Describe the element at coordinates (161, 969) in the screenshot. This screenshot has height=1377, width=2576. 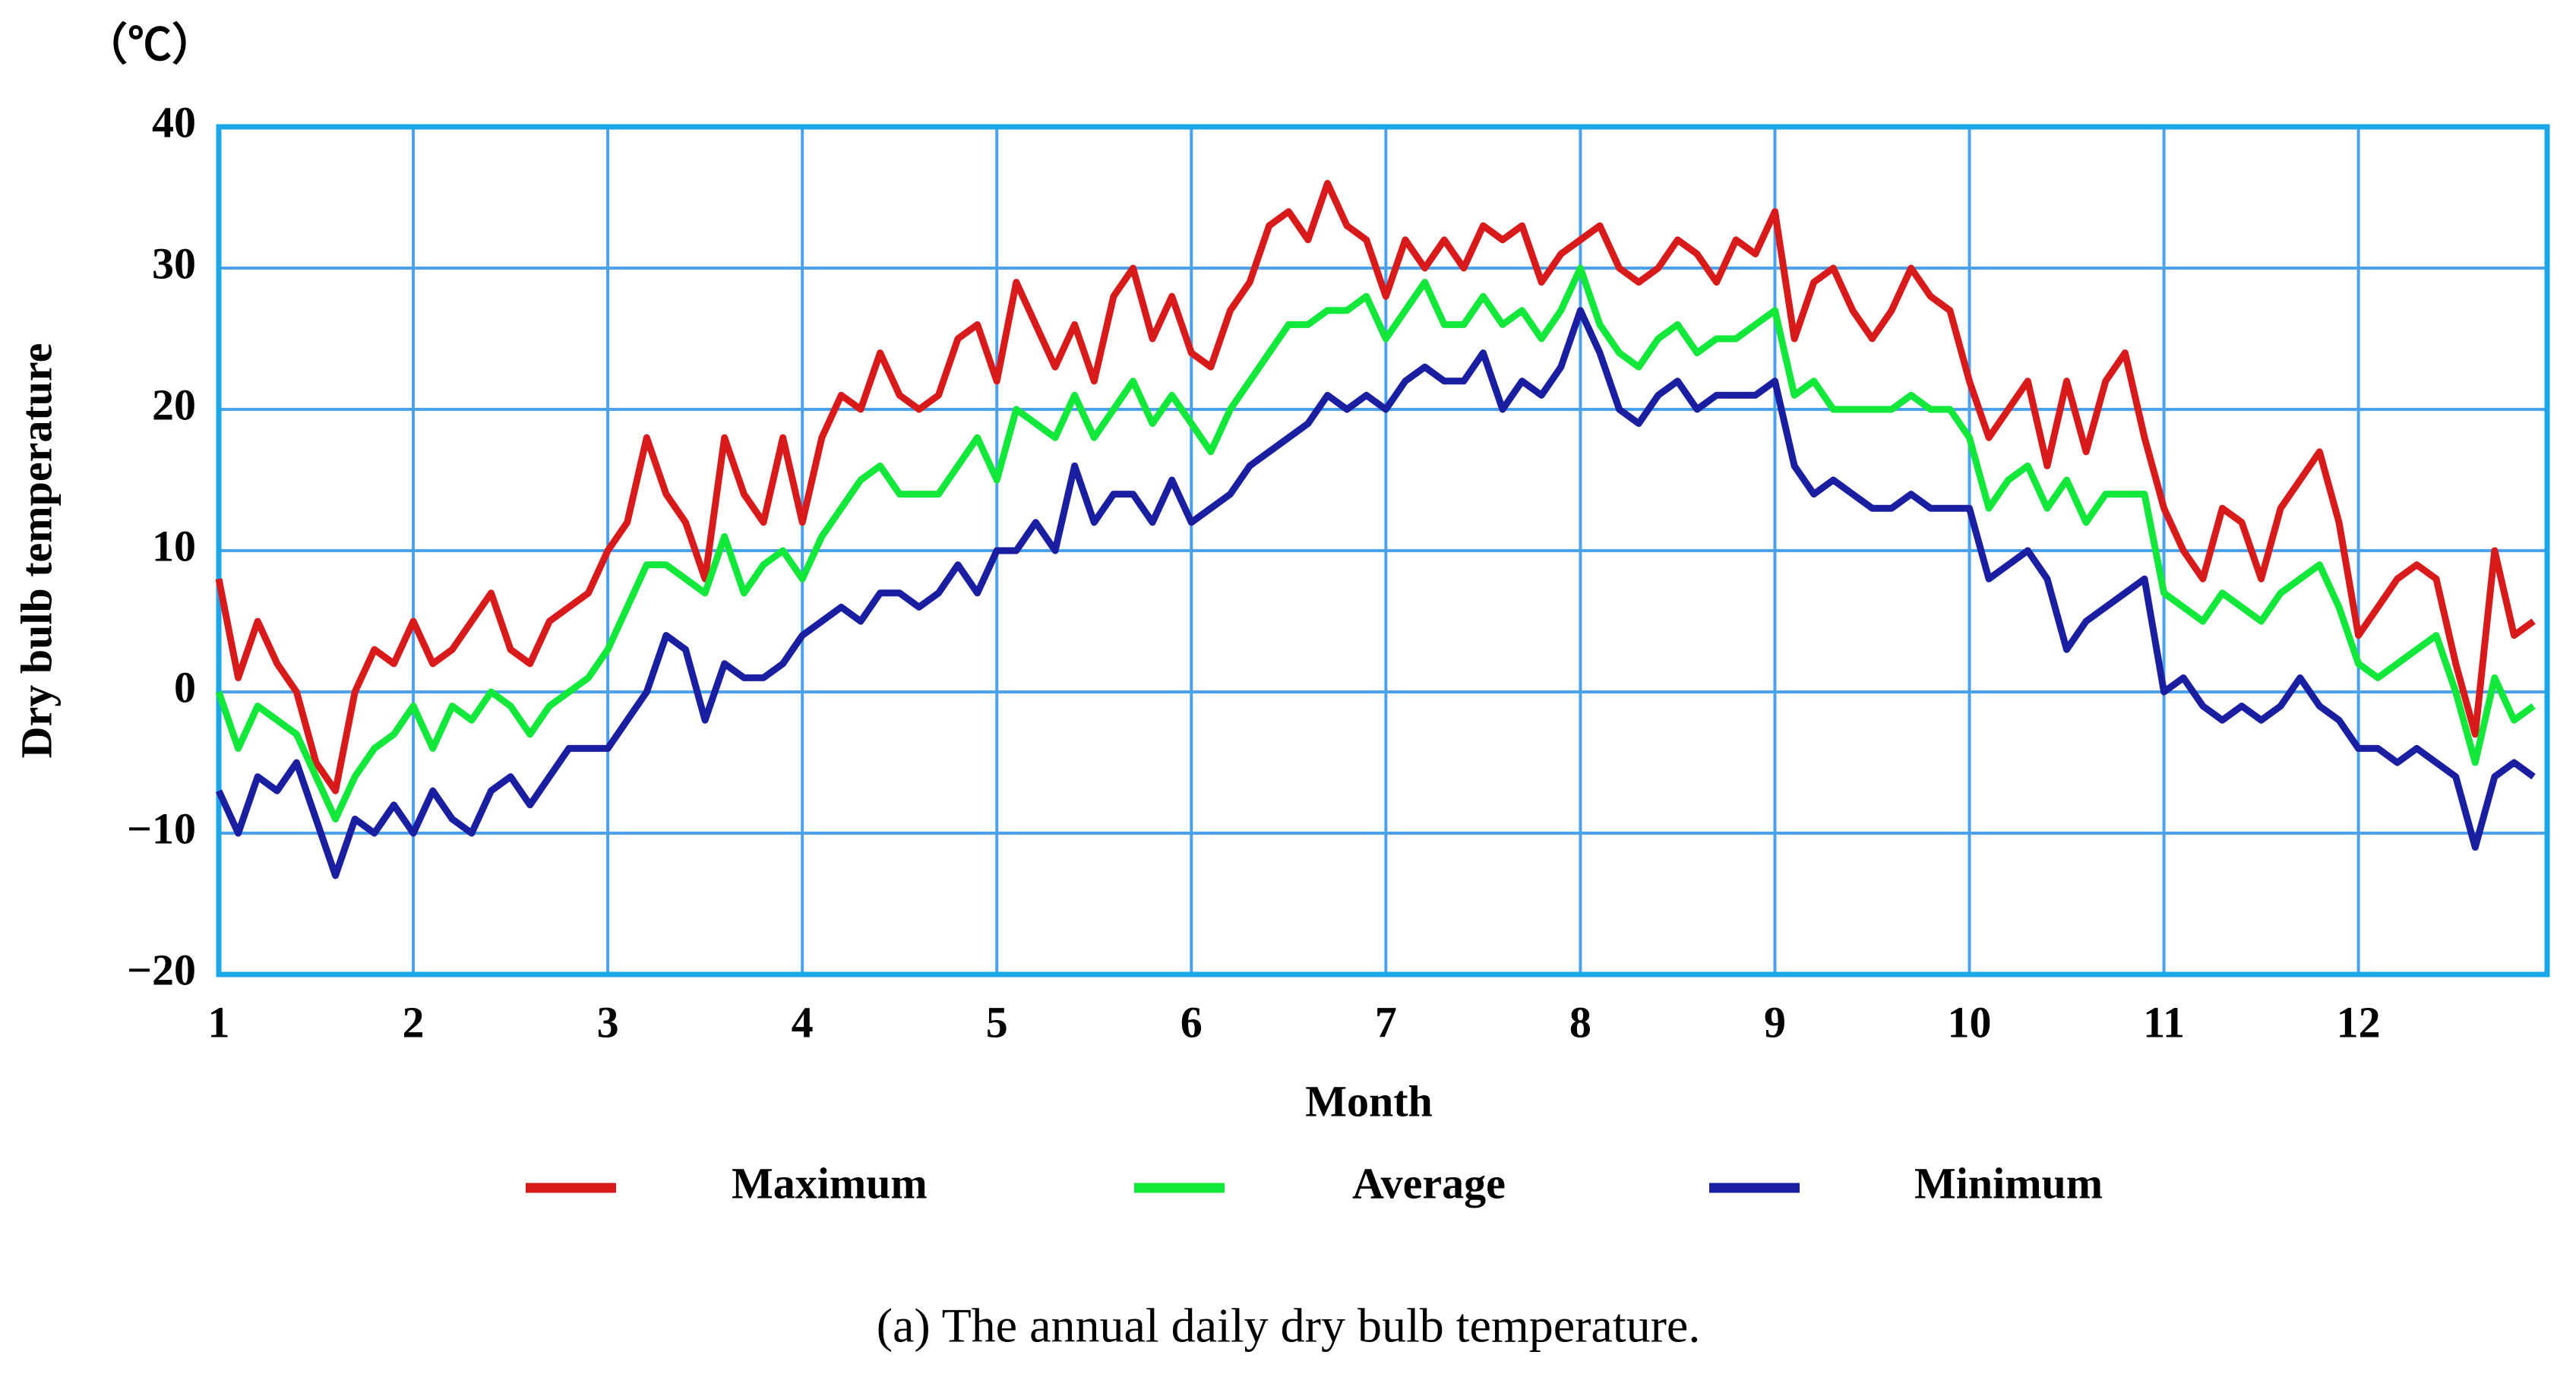
I see `y-tick-label: −20` at that location.